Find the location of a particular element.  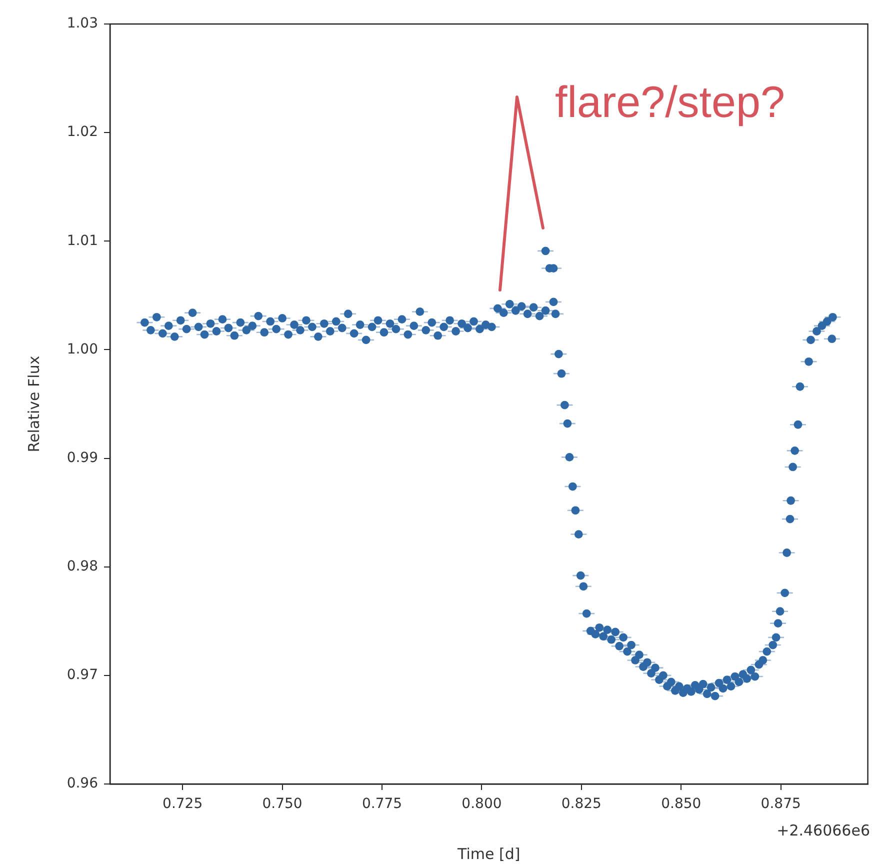

y-axis-title: Relative Flux is located at coordinates (33, 404).